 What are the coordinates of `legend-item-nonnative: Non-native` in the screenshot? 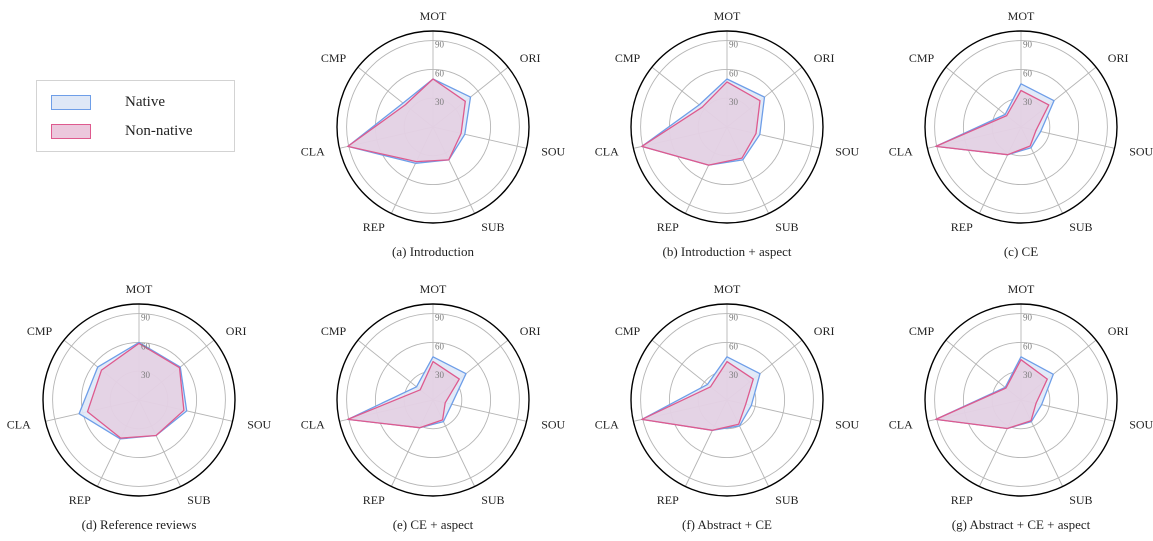 It's located at (121, 131).